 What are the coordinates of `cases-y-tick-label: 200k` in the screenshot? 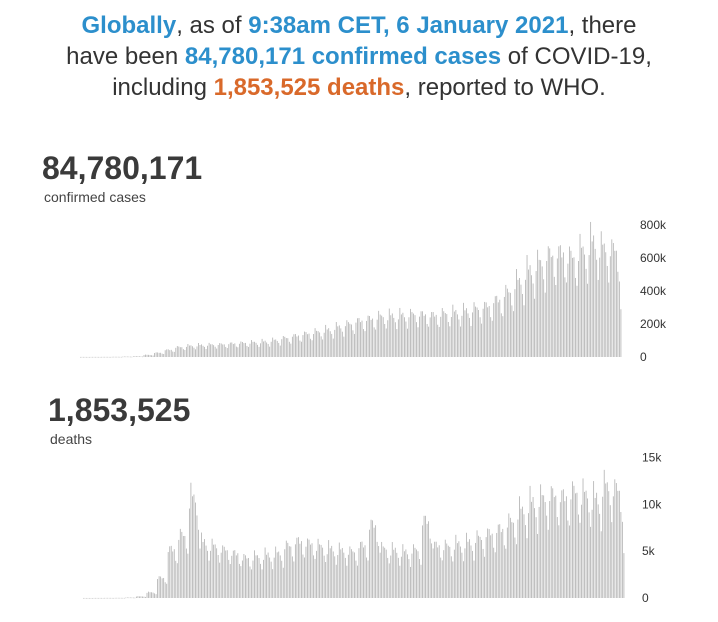 It's located at (653, 324).